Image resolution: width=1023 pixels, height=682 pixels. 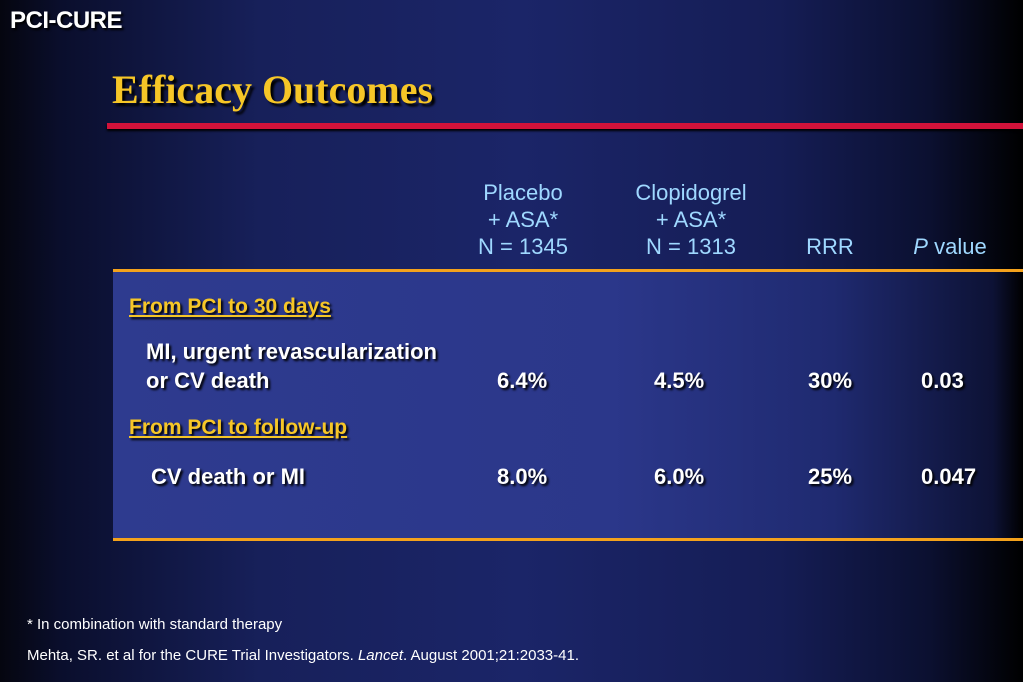 What do you see at coordinates (230, 306) in the screenshot?
I see `section-label-30-days: From PCI to 30 days` at bounding box center [230, 306].